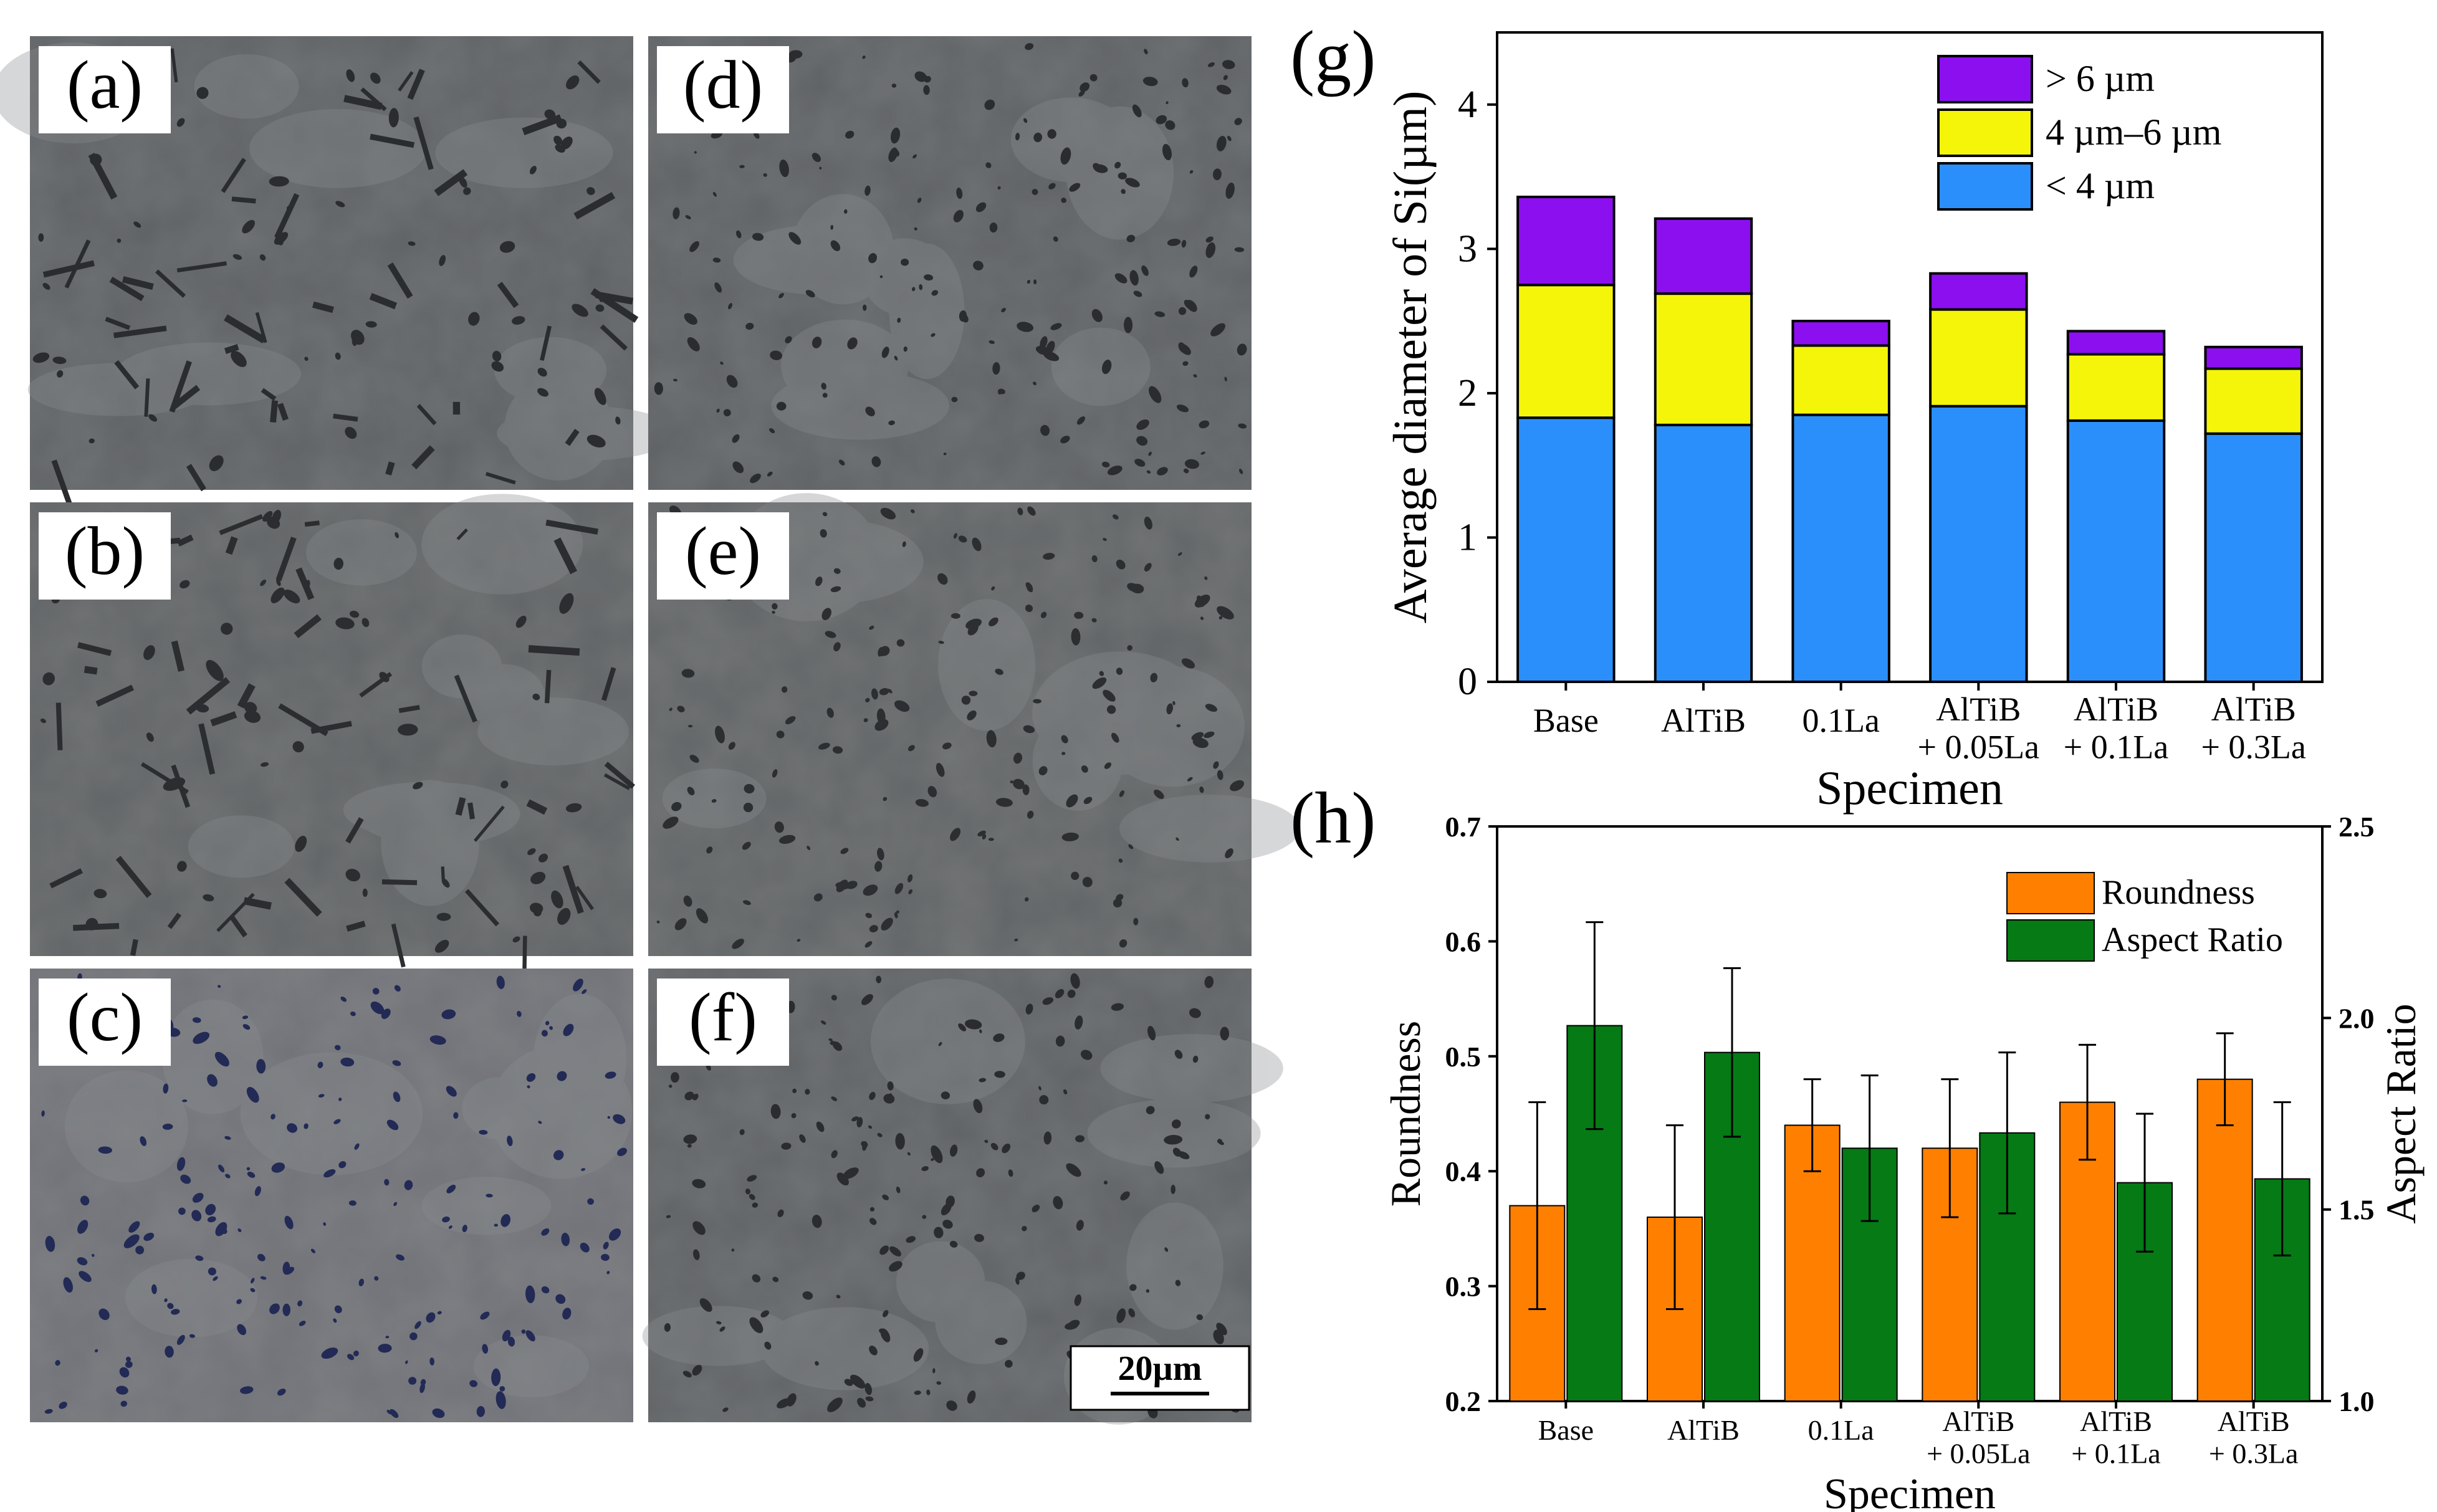 This screenshot has width=2437, height=1512. I want to click on chart-g-y-tick-label: 4, so click(1467, 105).